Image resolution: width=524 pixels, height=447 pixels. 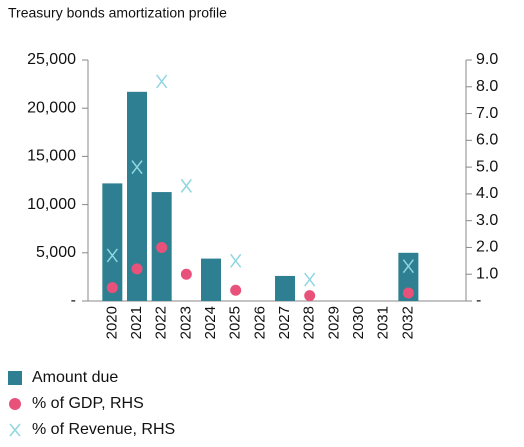 What do you see at coordinates (309, 322) in the screenshot?
I see `x-tick-label: 2028` at bounding box center [309, 322].